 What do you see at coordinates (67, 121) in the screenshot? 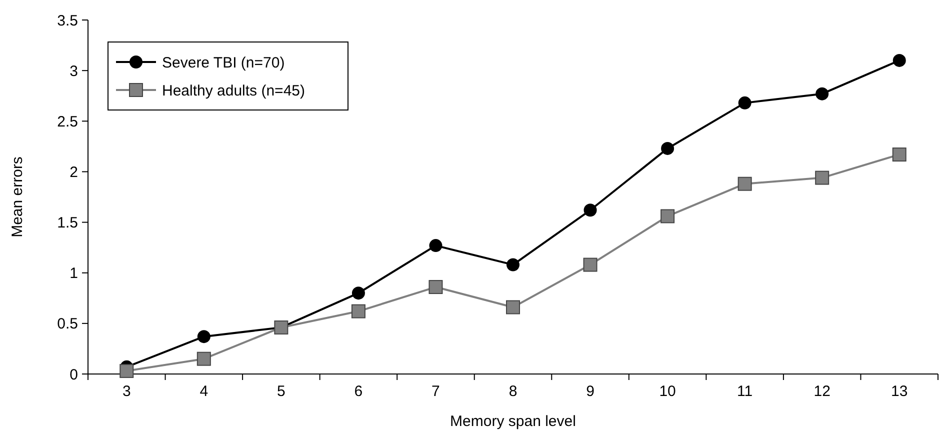
I see `y-tick-label: 2.5` at bounding box center [67, 121].